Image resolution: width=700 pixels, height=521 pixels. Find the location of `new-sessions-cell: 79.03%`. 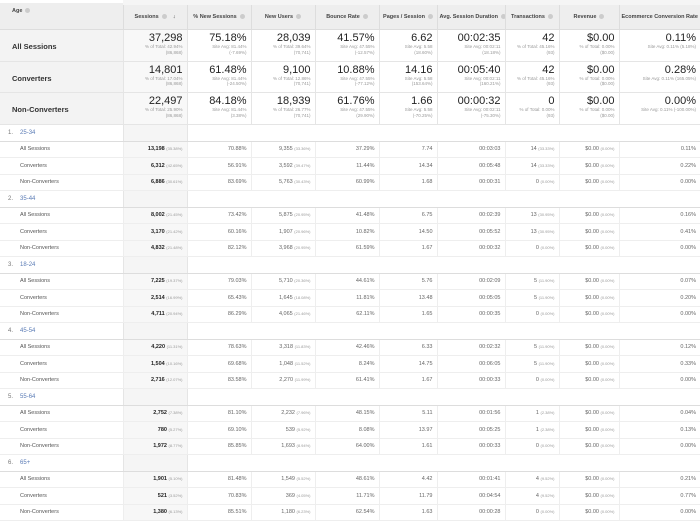

new-sessions-cell: 79.03% is located at coordinates (218, 282).